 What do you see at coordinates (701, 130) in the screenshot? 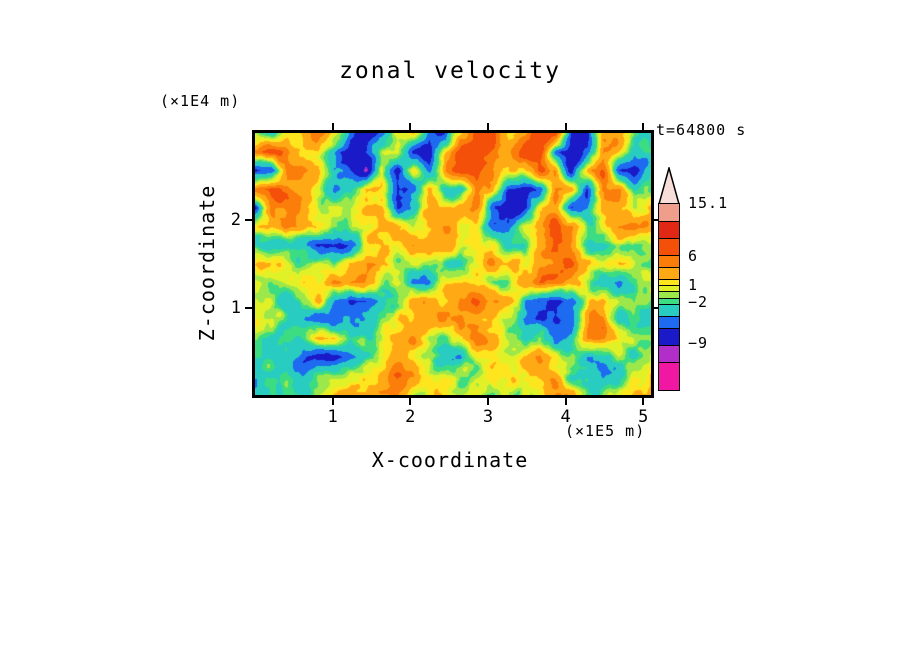
I see `time-label: t=64800 s` at bounding box center [701, 130].